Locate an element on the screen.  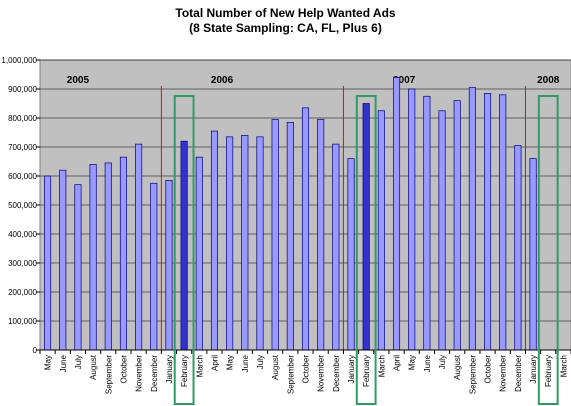
year-label: 2006 is located at coordinates (222, 80).